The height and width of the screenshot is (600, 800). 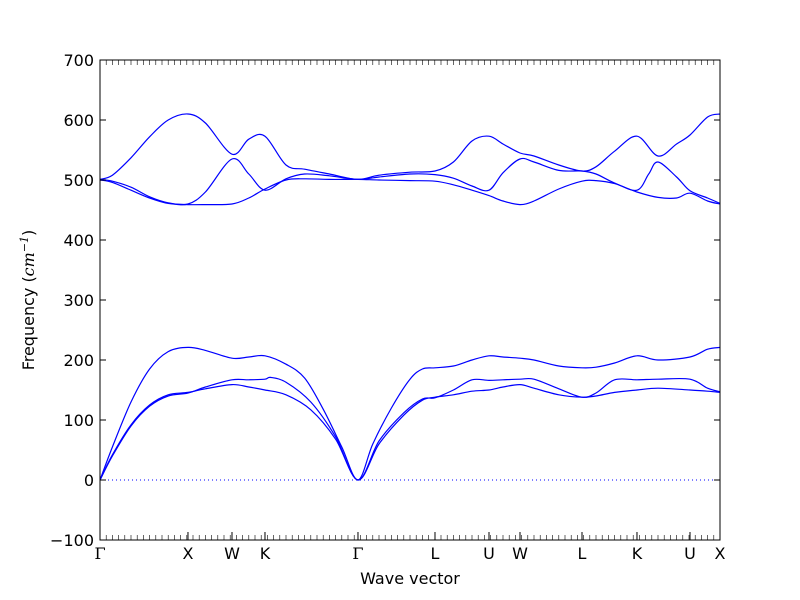 I want to click on y-tick-label: 700, so click(x=78, y=60).